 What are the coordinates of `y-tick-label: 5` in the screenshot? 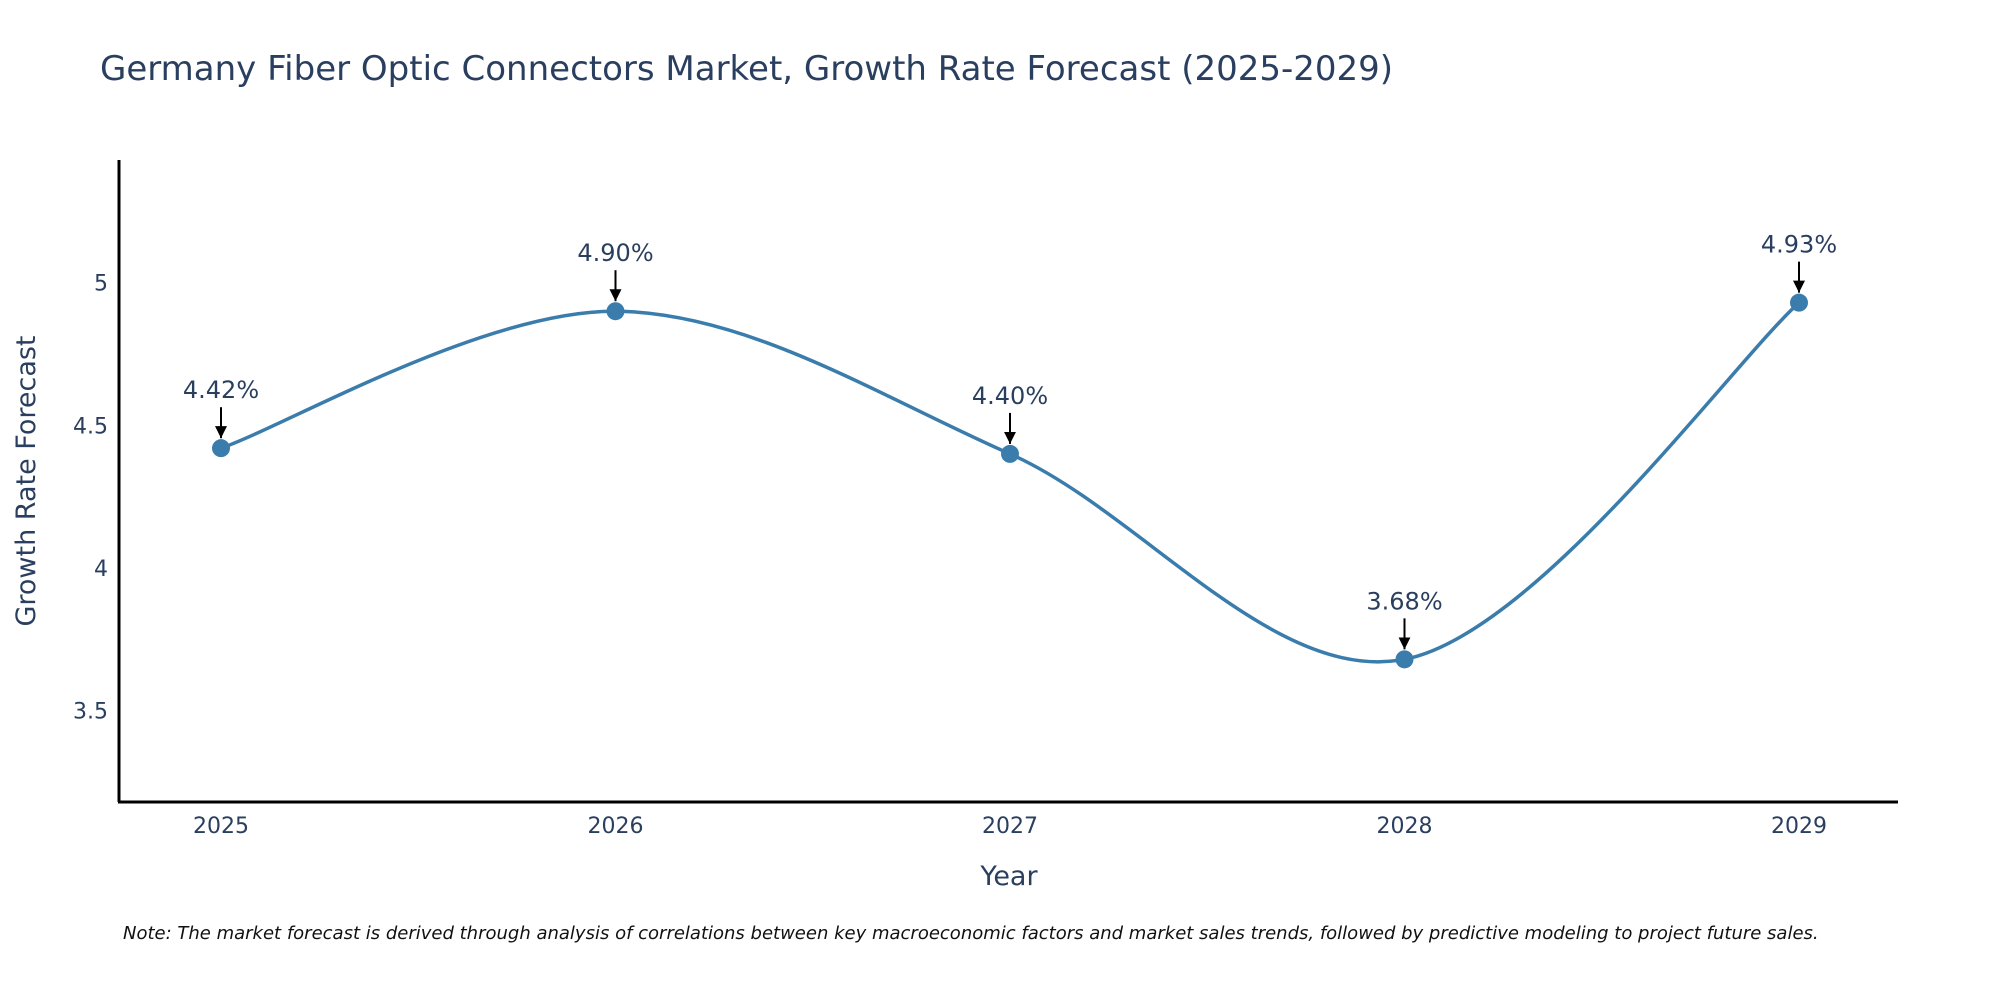 It's located at (101, 284).